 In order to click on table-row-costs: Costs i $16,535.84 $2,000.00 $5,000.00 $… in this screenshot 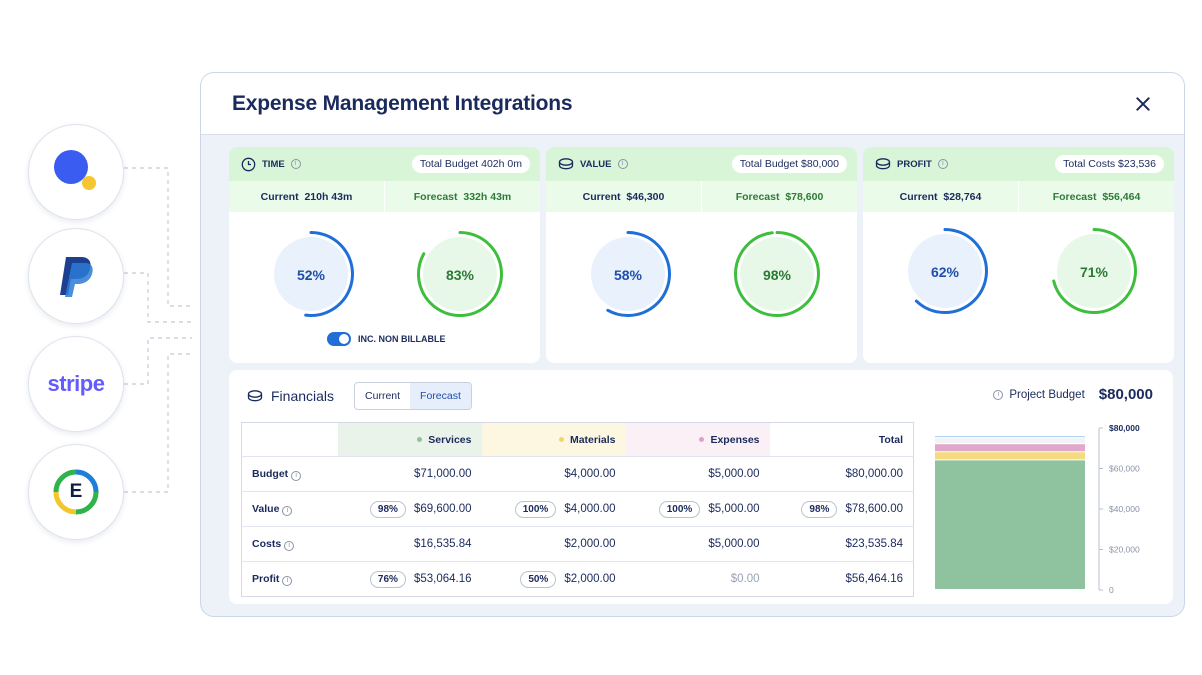, I will do `click(577, 544)`.